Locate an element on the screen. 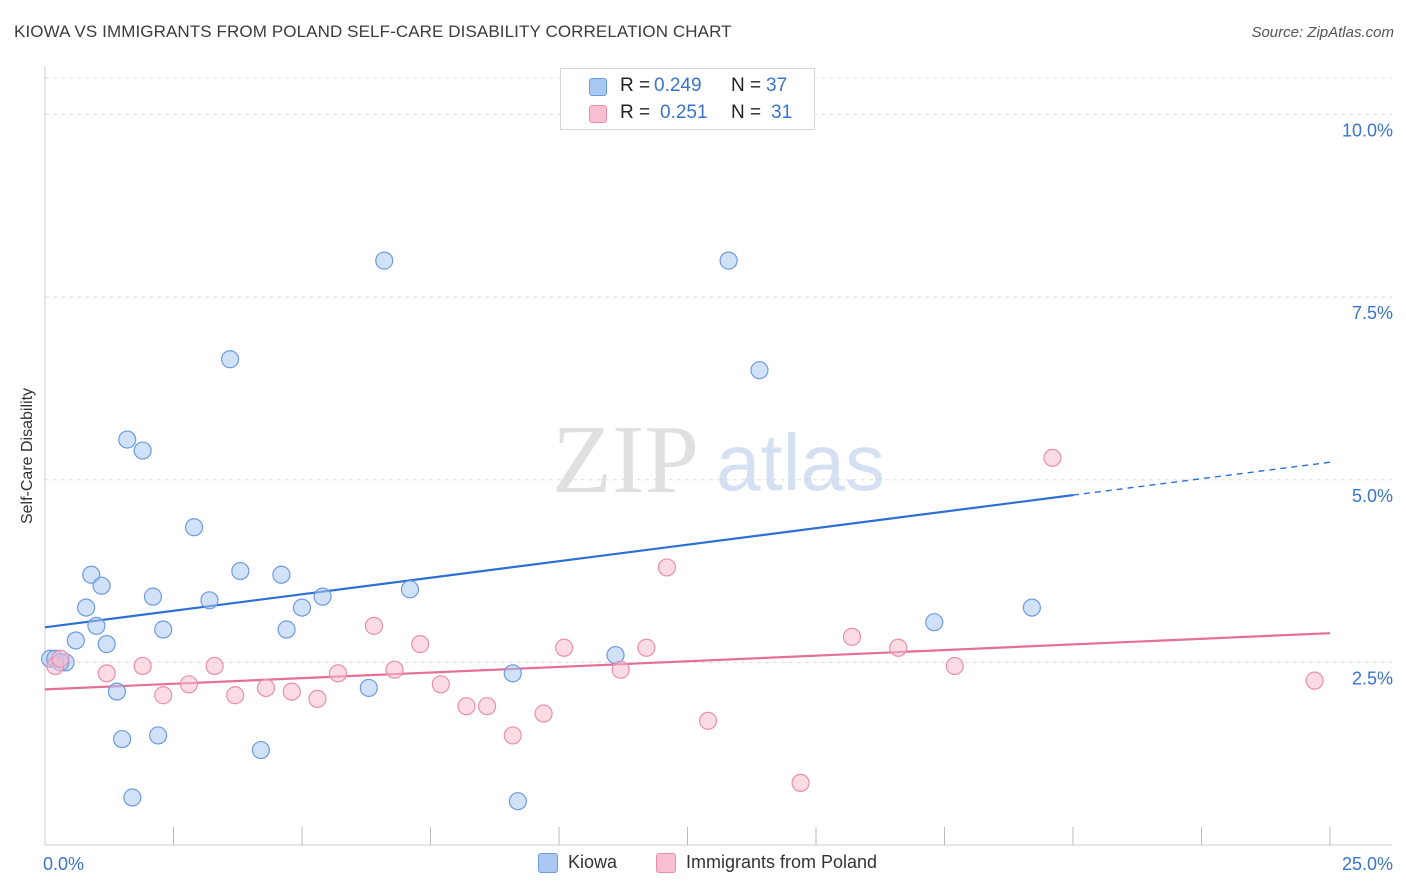  watermark-atlas: atlas is located at coordinates (800, 462).